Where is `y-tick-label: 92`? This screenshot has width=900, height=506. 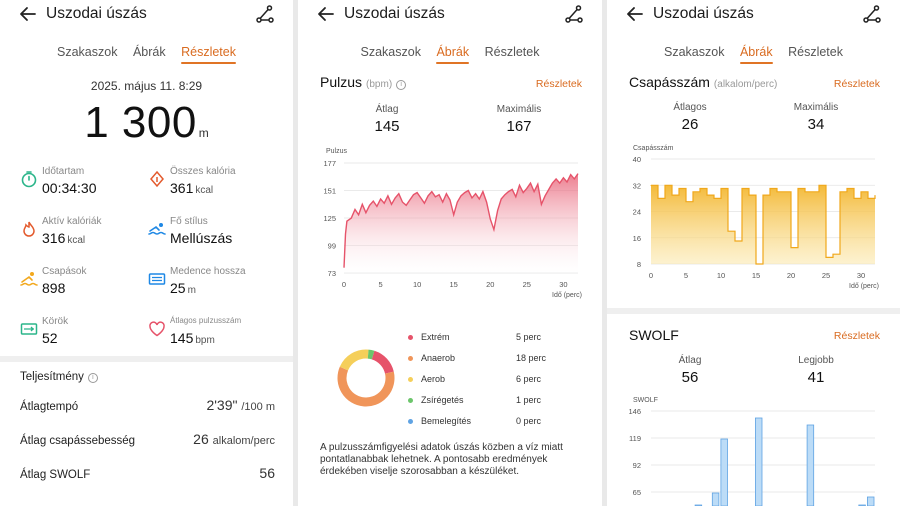
y-tick-label: 92 is located at coordinates (637, 465).